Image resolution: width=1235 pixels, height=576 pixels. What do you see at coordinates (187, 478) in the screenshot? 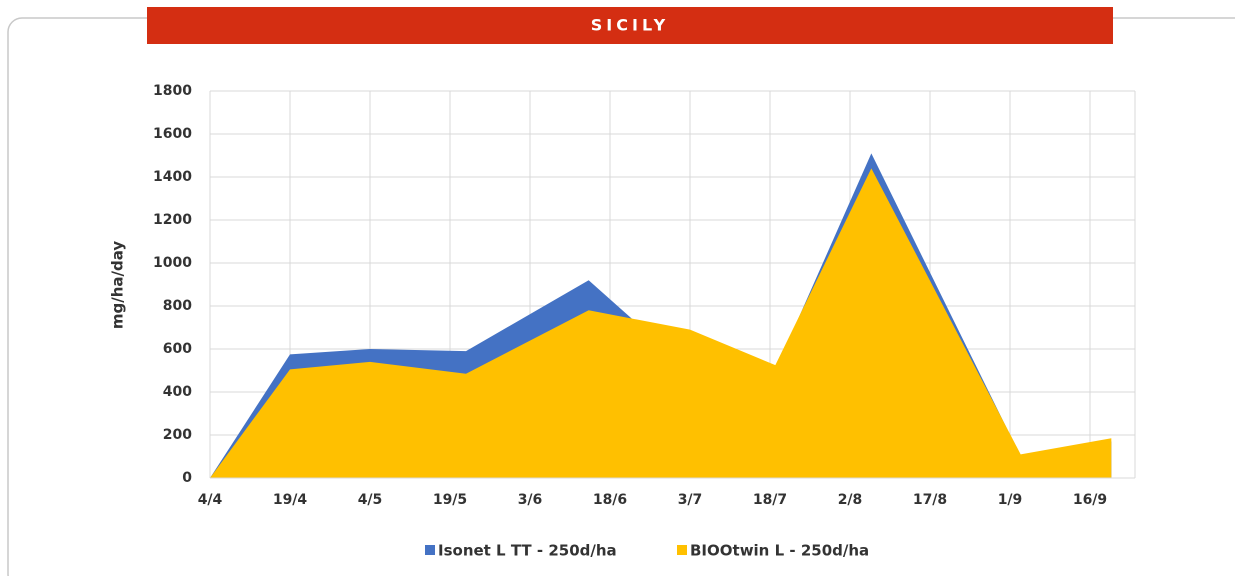
I see `y-tick-label: 0` at bounding box center [187, 478].